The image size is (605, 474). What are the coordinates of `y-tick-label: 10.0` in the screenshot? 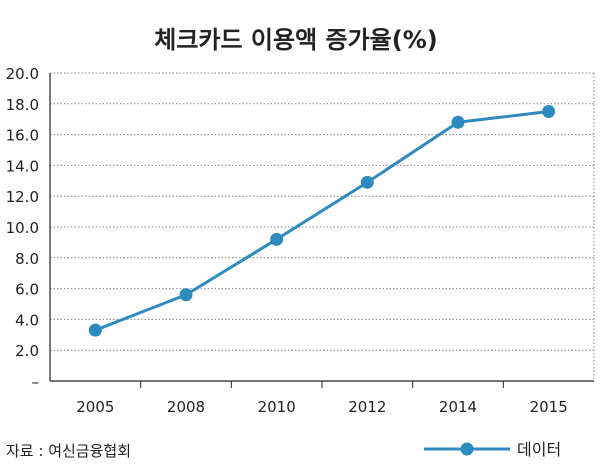 It's located at (22, 228).